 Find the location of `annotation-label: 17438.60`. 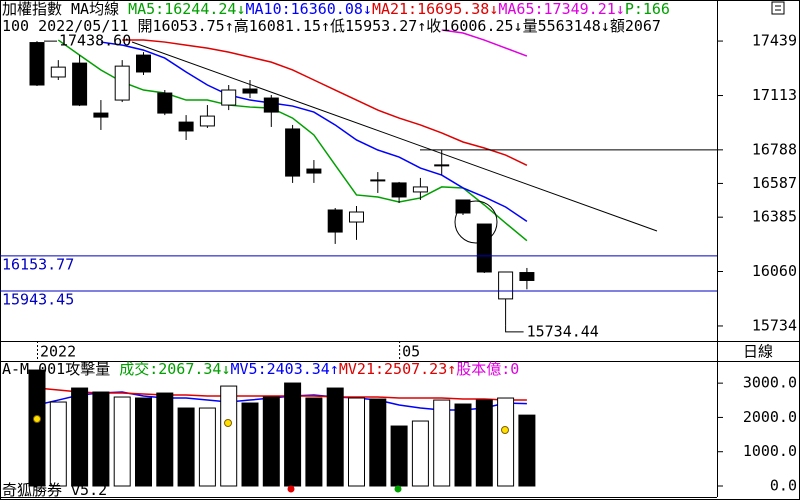

annotation-label: 17438.60 is located at coordinates (95, 41).